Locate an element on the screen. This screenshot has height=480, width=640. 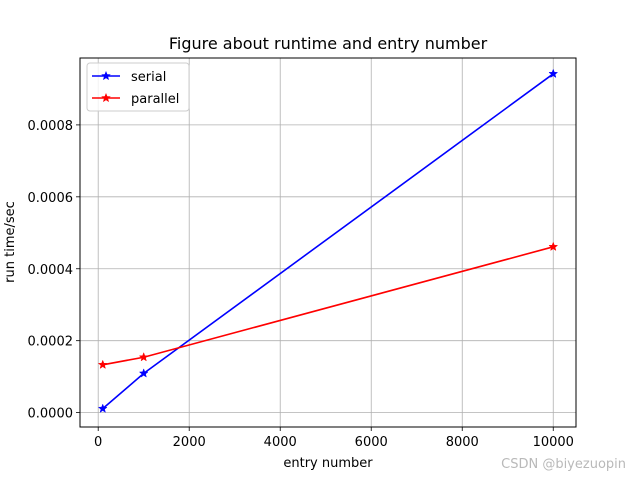
legend-marker-serial is located at coordinates (106, 75).